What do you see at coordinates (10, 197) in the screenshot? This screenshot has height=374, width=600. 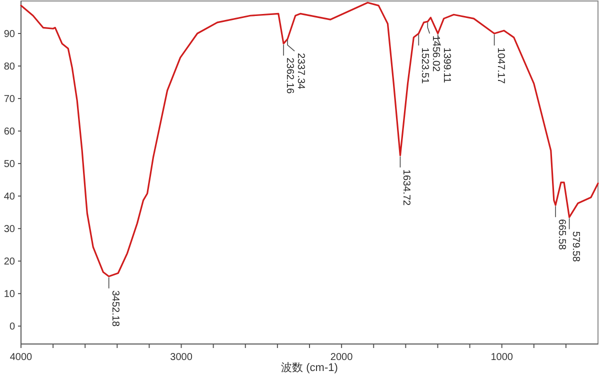 I see `y-tick-label: 40` at bounding box center [10, 197].